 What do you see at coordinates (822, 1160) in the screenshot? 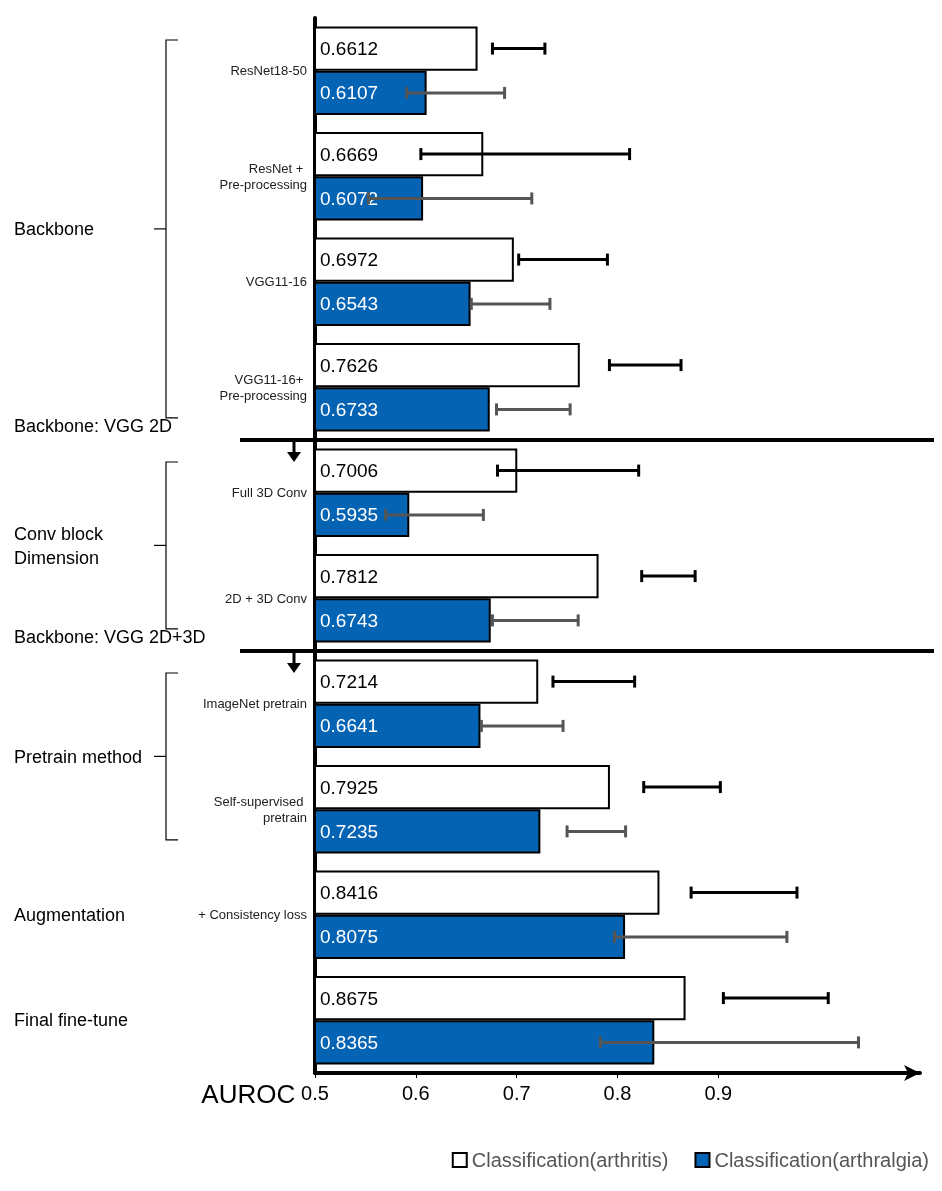
I see `legend-label: Classification(arthralgia)` at bounding box center [822, 1160].